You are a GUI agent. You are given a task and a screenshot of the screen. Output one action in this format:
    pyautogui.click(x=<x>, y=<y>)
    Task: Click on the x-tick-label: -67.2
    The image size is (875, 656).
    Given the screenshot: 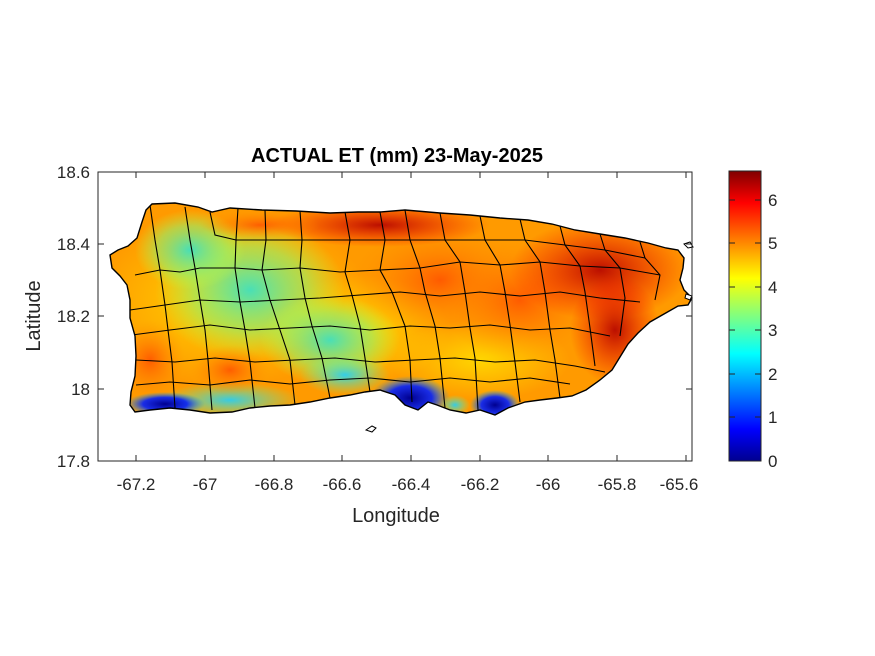 What is the action you would take?
    pyautogui.click(x=136, y=484)
    